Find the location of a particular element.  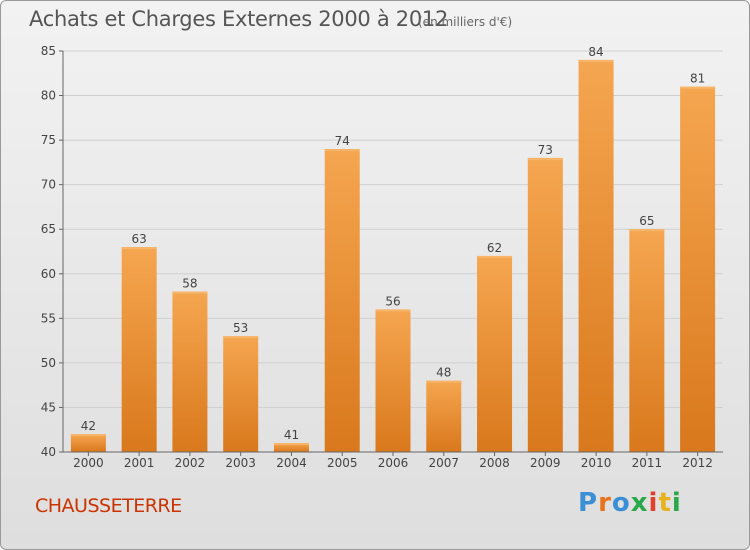

x-tick-label: 2008 is located at coordinates (494, 463).